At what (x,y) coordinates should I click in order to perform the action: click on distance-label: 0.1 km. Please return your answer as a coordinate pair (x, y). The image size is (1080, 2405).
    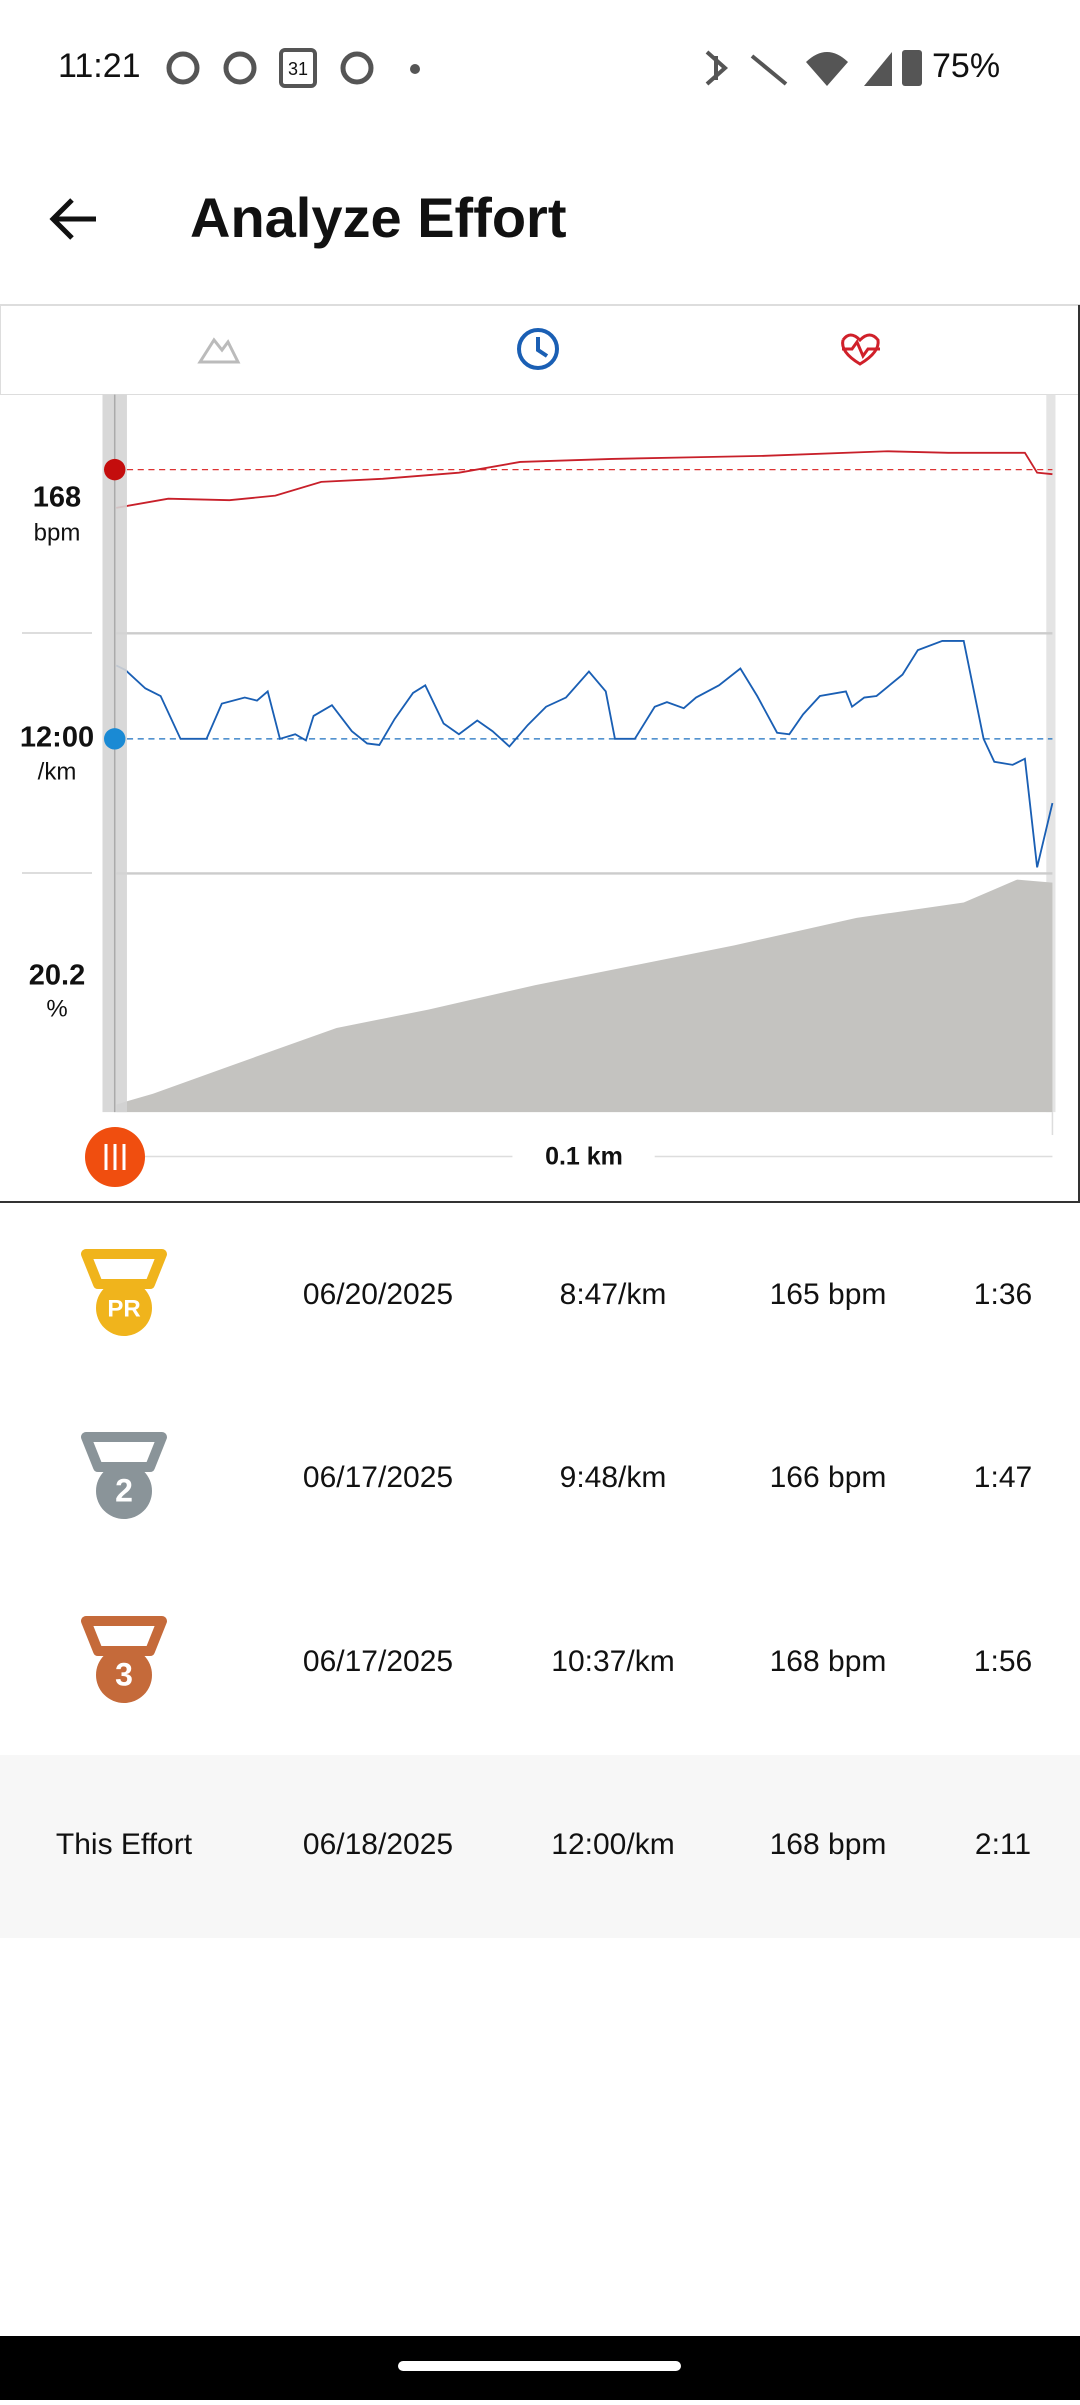
    Looking at the image, I should click on (584, 1157).